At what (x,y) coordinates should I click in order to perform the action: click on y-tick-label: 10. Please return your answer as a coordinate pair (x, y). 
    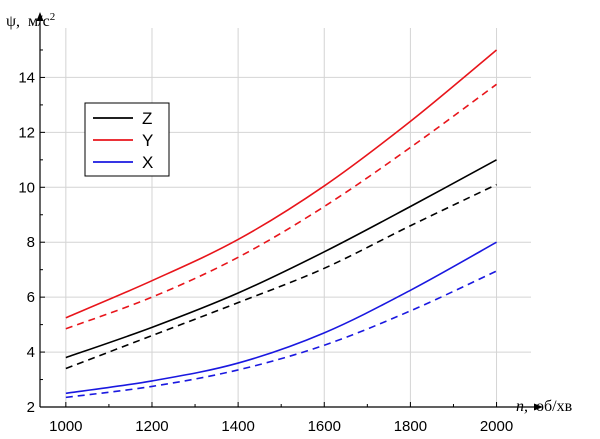
    Looking at the image, I should click on (26, 187).